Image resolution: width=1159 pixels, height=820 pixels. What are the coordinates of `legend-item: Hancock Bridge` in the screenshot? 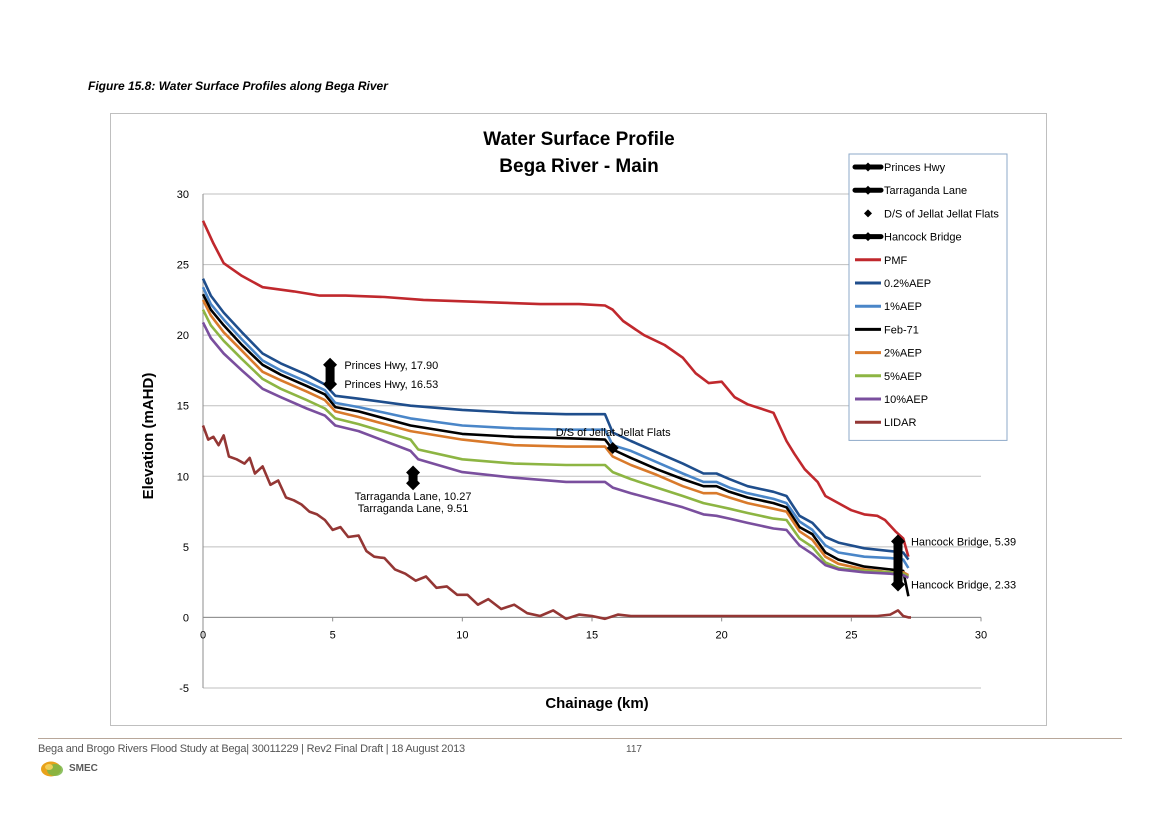 It's located at (907, 238).